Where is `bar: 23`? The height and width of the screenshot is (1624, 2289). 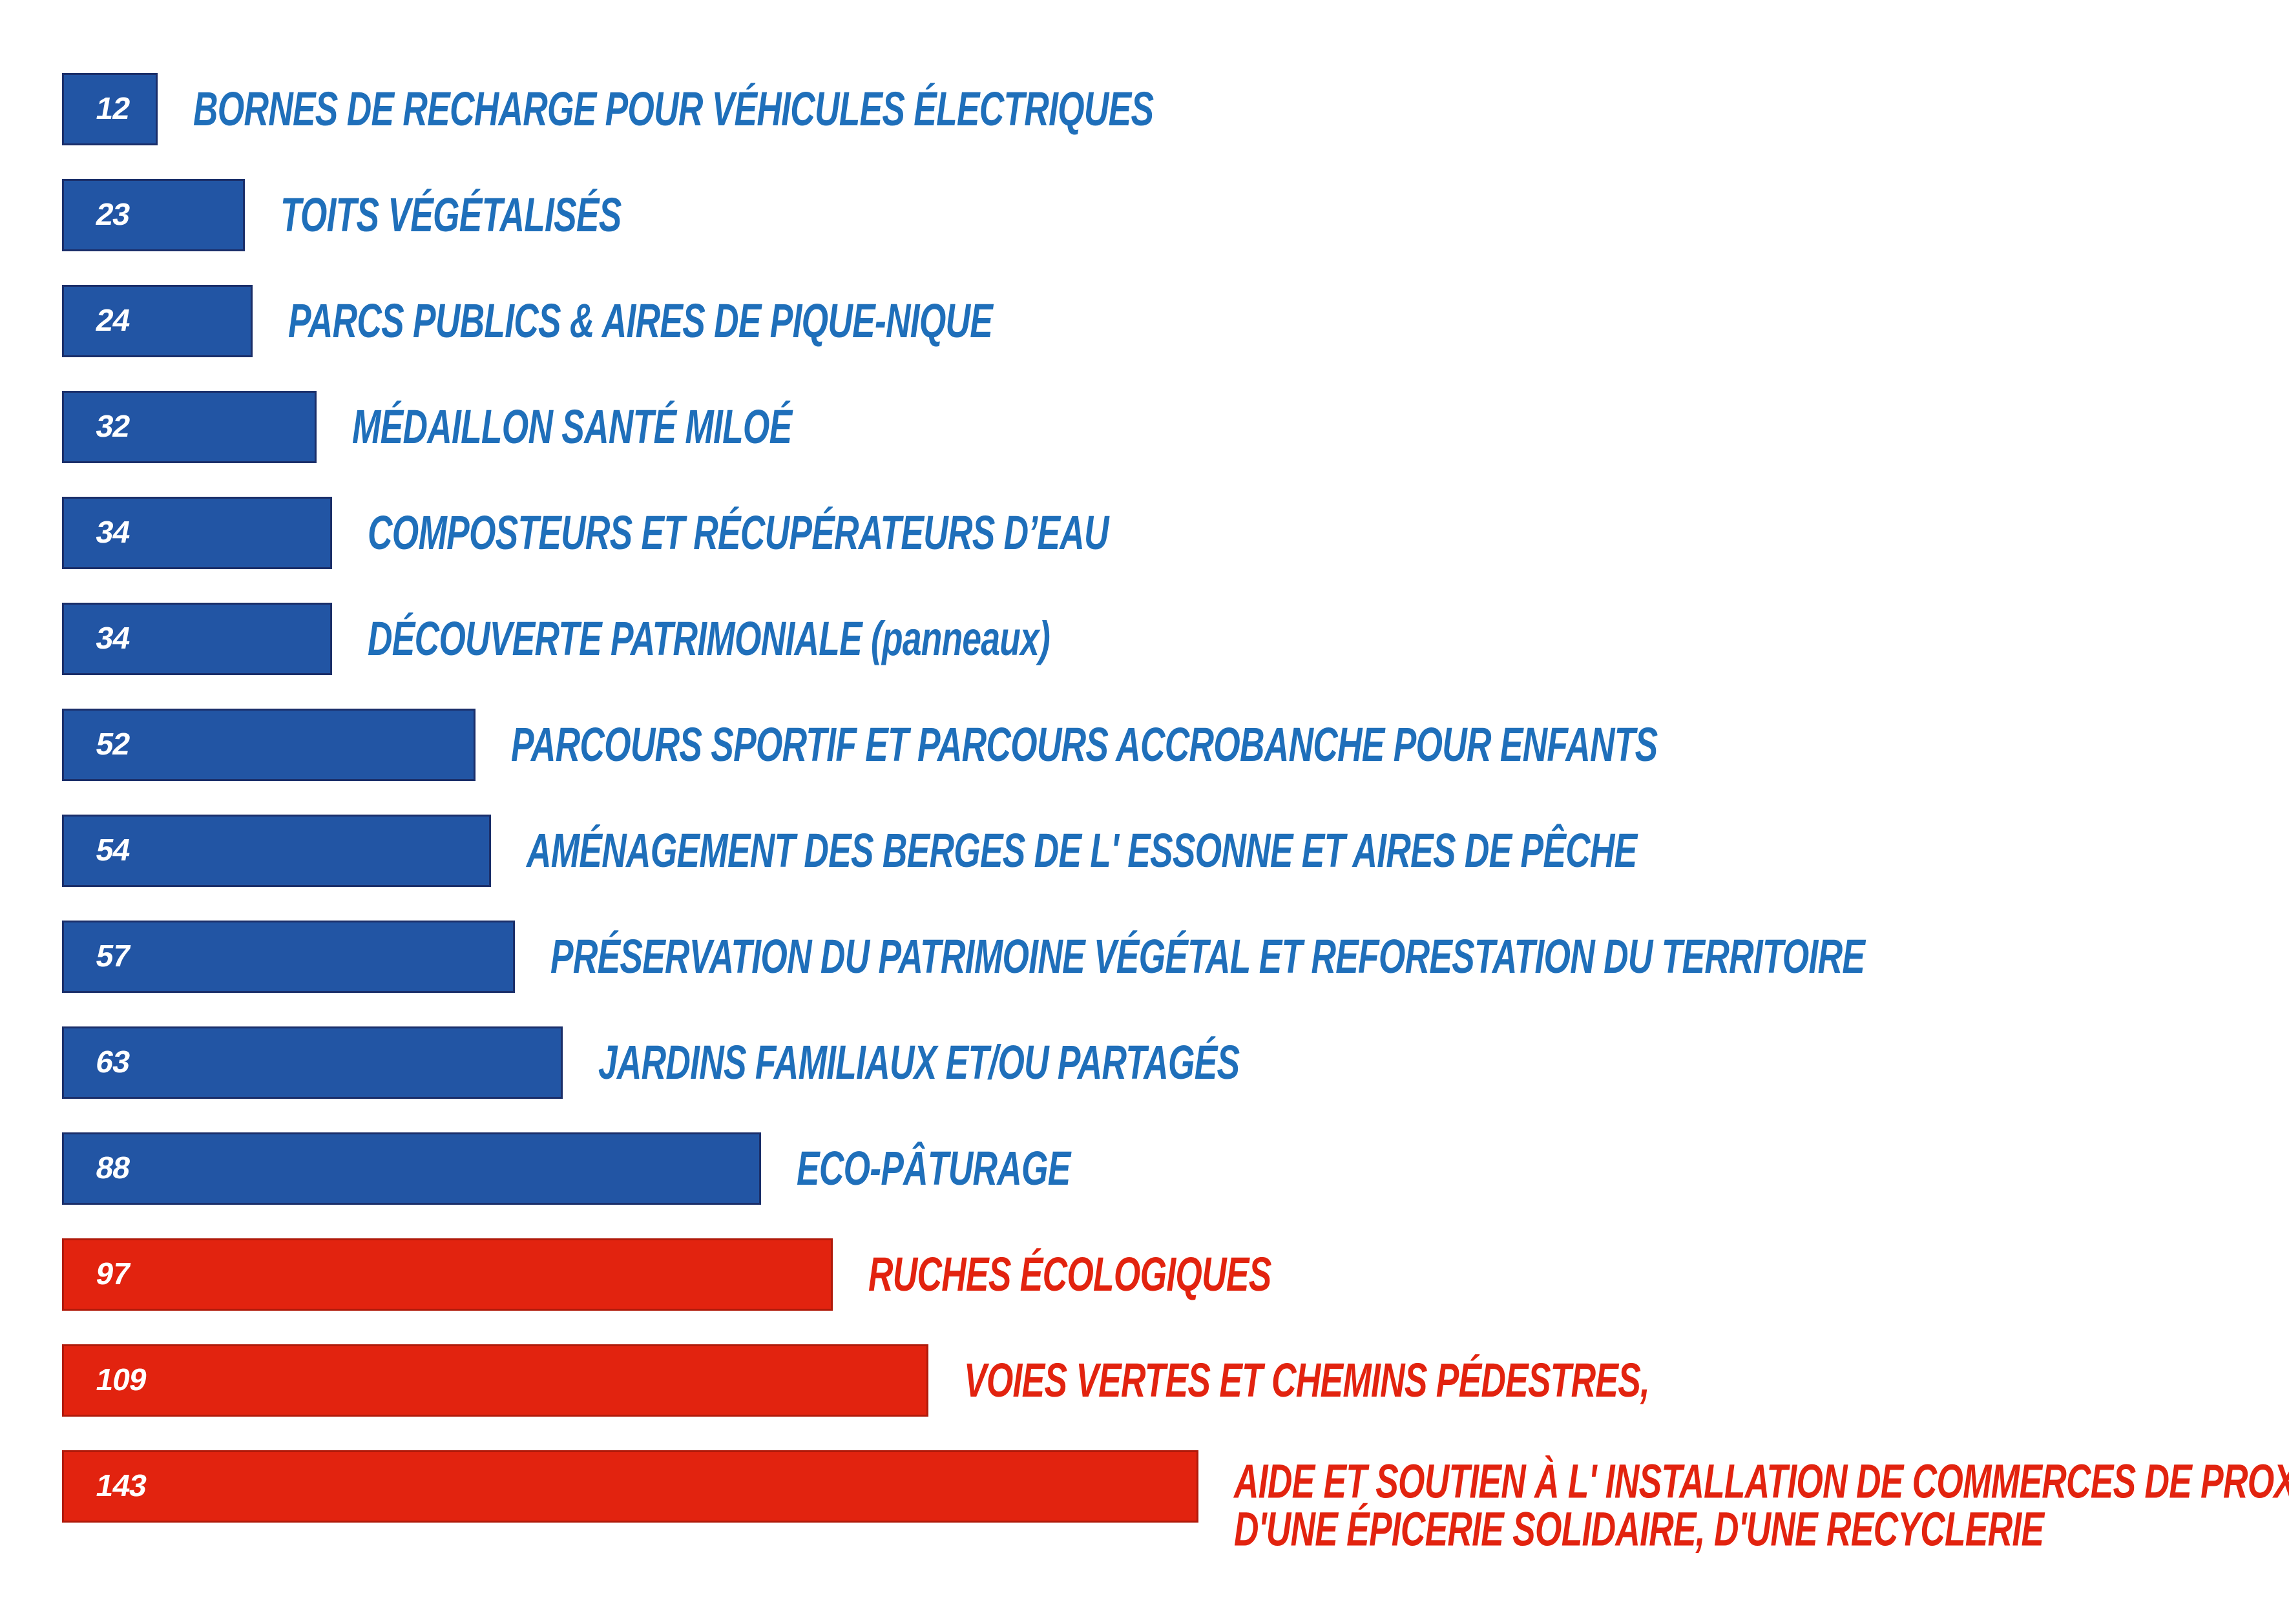 bar: 23 is located at coordinates (154, 215).